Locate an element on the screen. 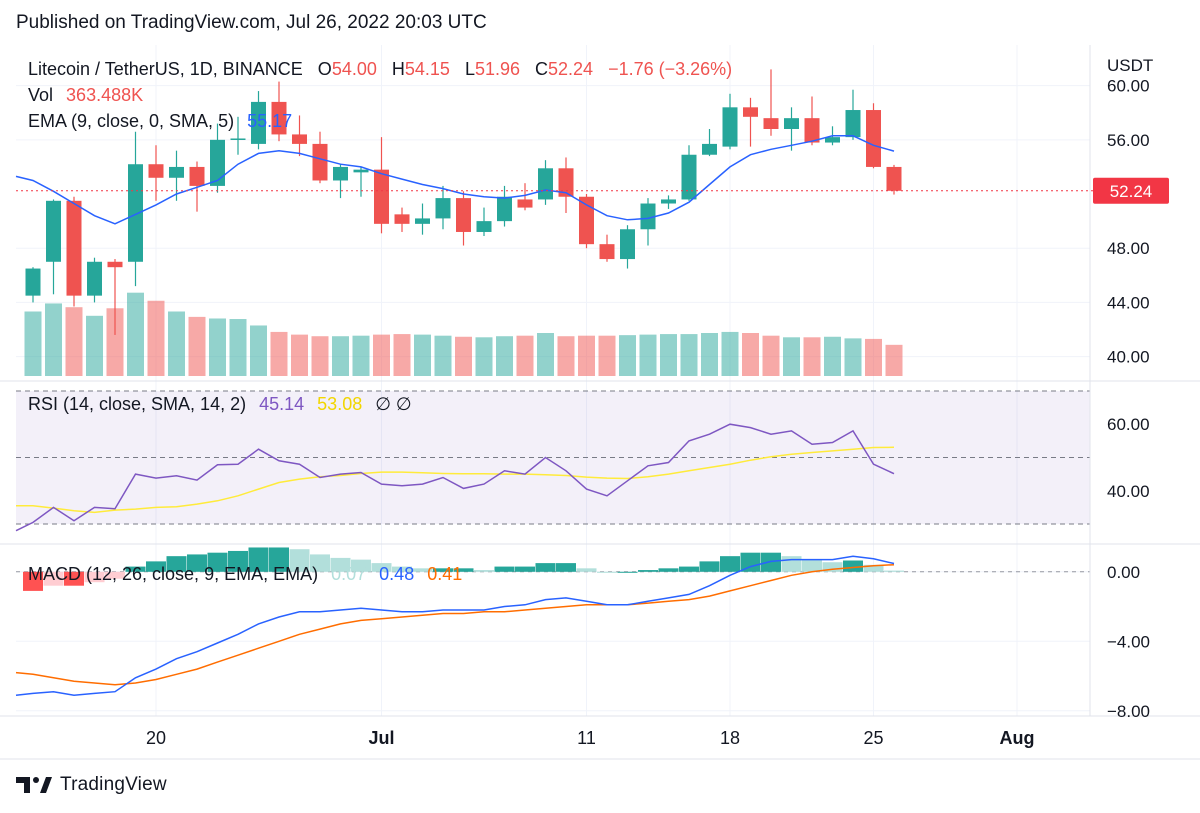  symbol-label: Litecoin / TetherUS, 1D, BINANCE is located at coordinates (165, 69).